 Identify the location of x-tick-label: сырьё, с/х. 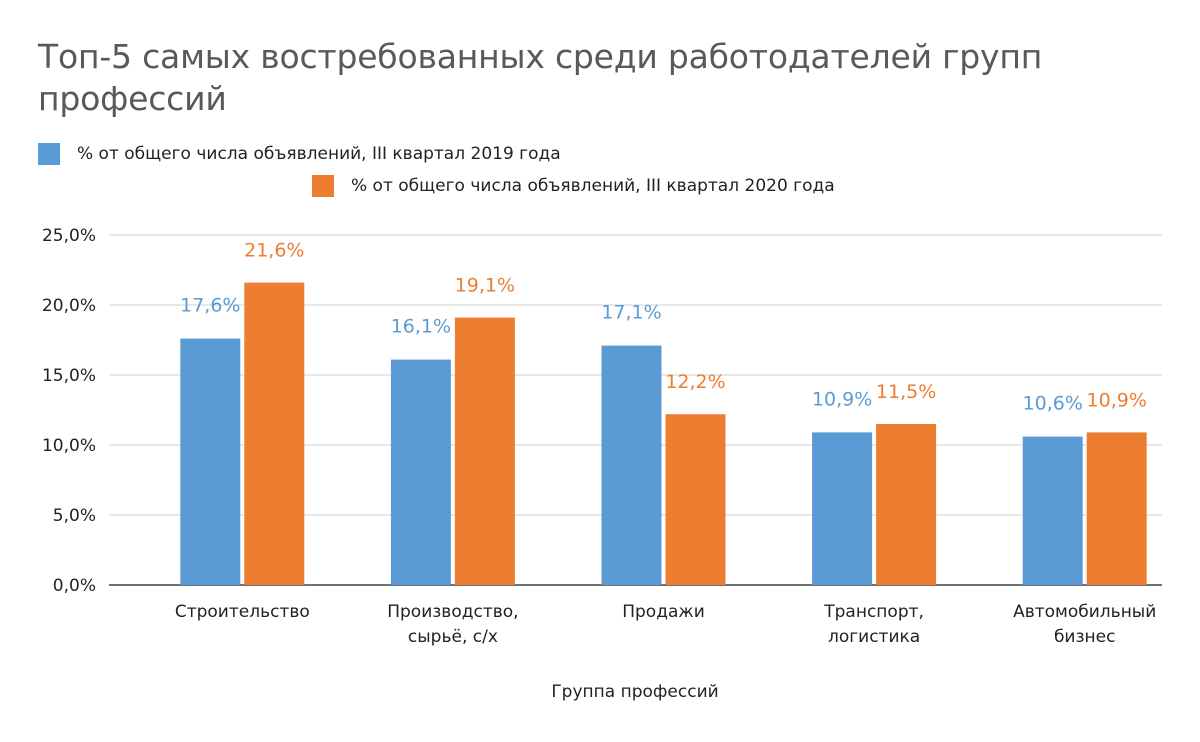
(453, 637).